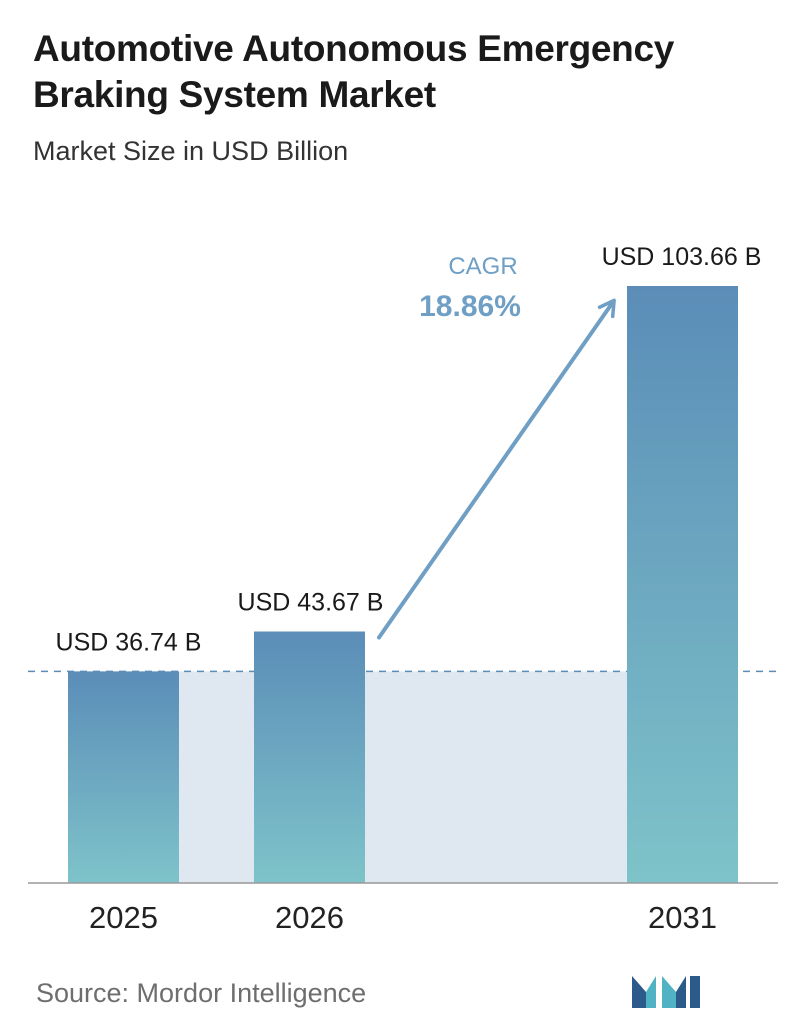  What do you see at coordinates (129, 642) in the screenshot?
I see `data-label-2025: USD 36.74 B` at bounding box center [129, 642].